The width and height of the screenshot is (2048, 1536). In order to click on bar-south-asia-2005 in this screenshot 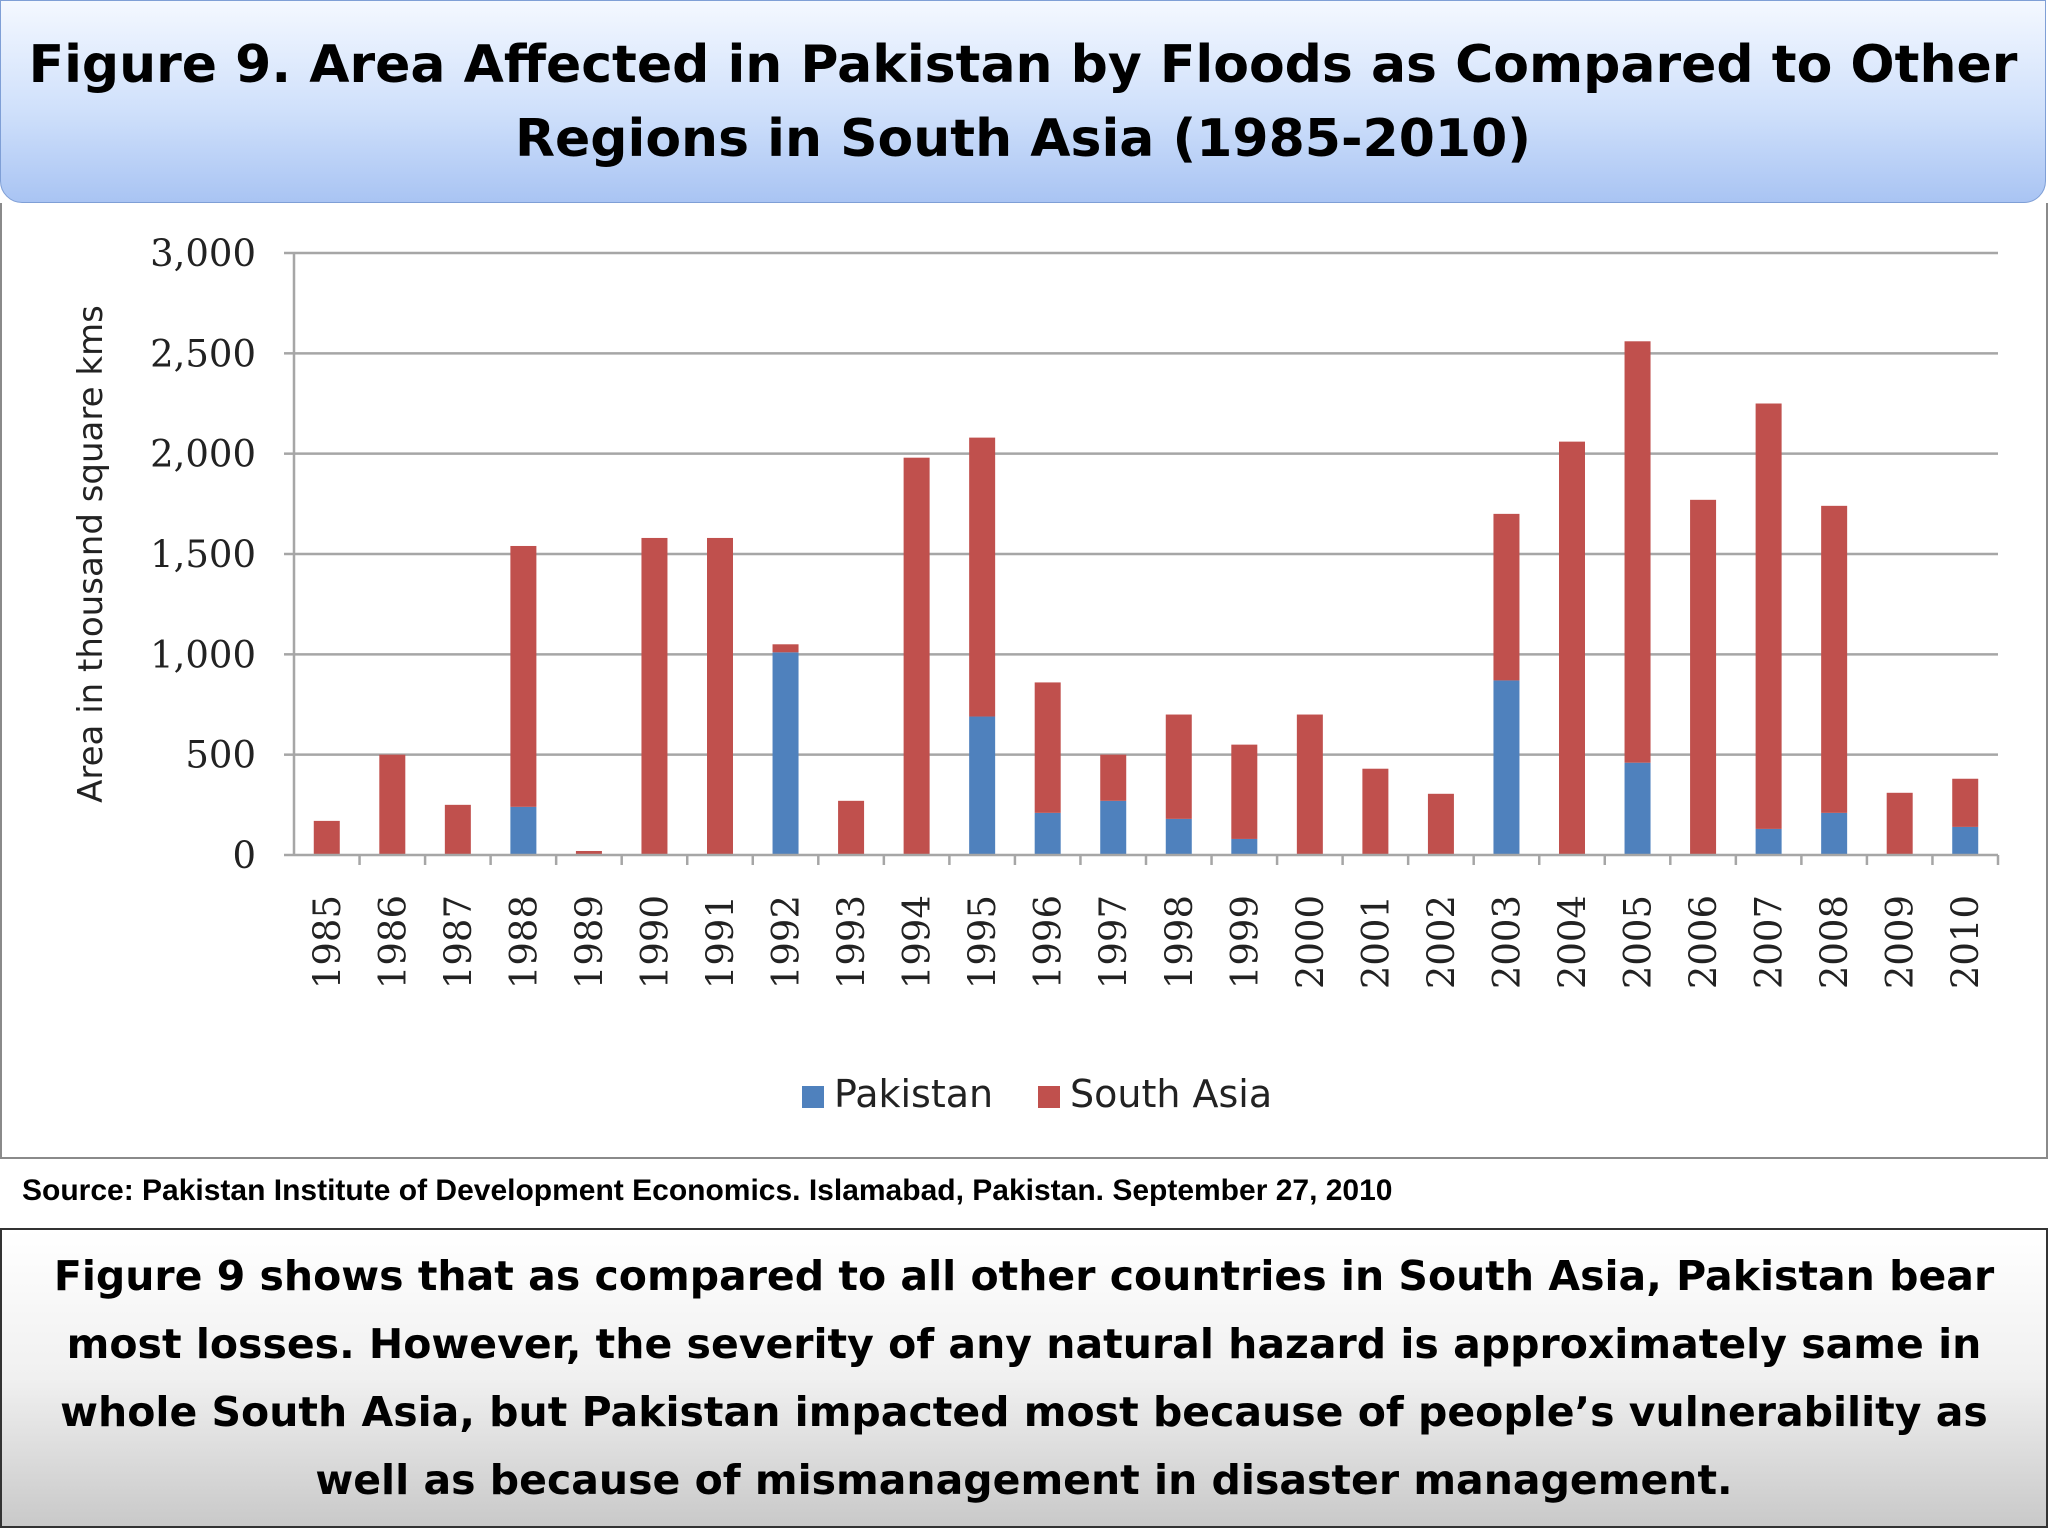, I will do `click(1637, 552)`.